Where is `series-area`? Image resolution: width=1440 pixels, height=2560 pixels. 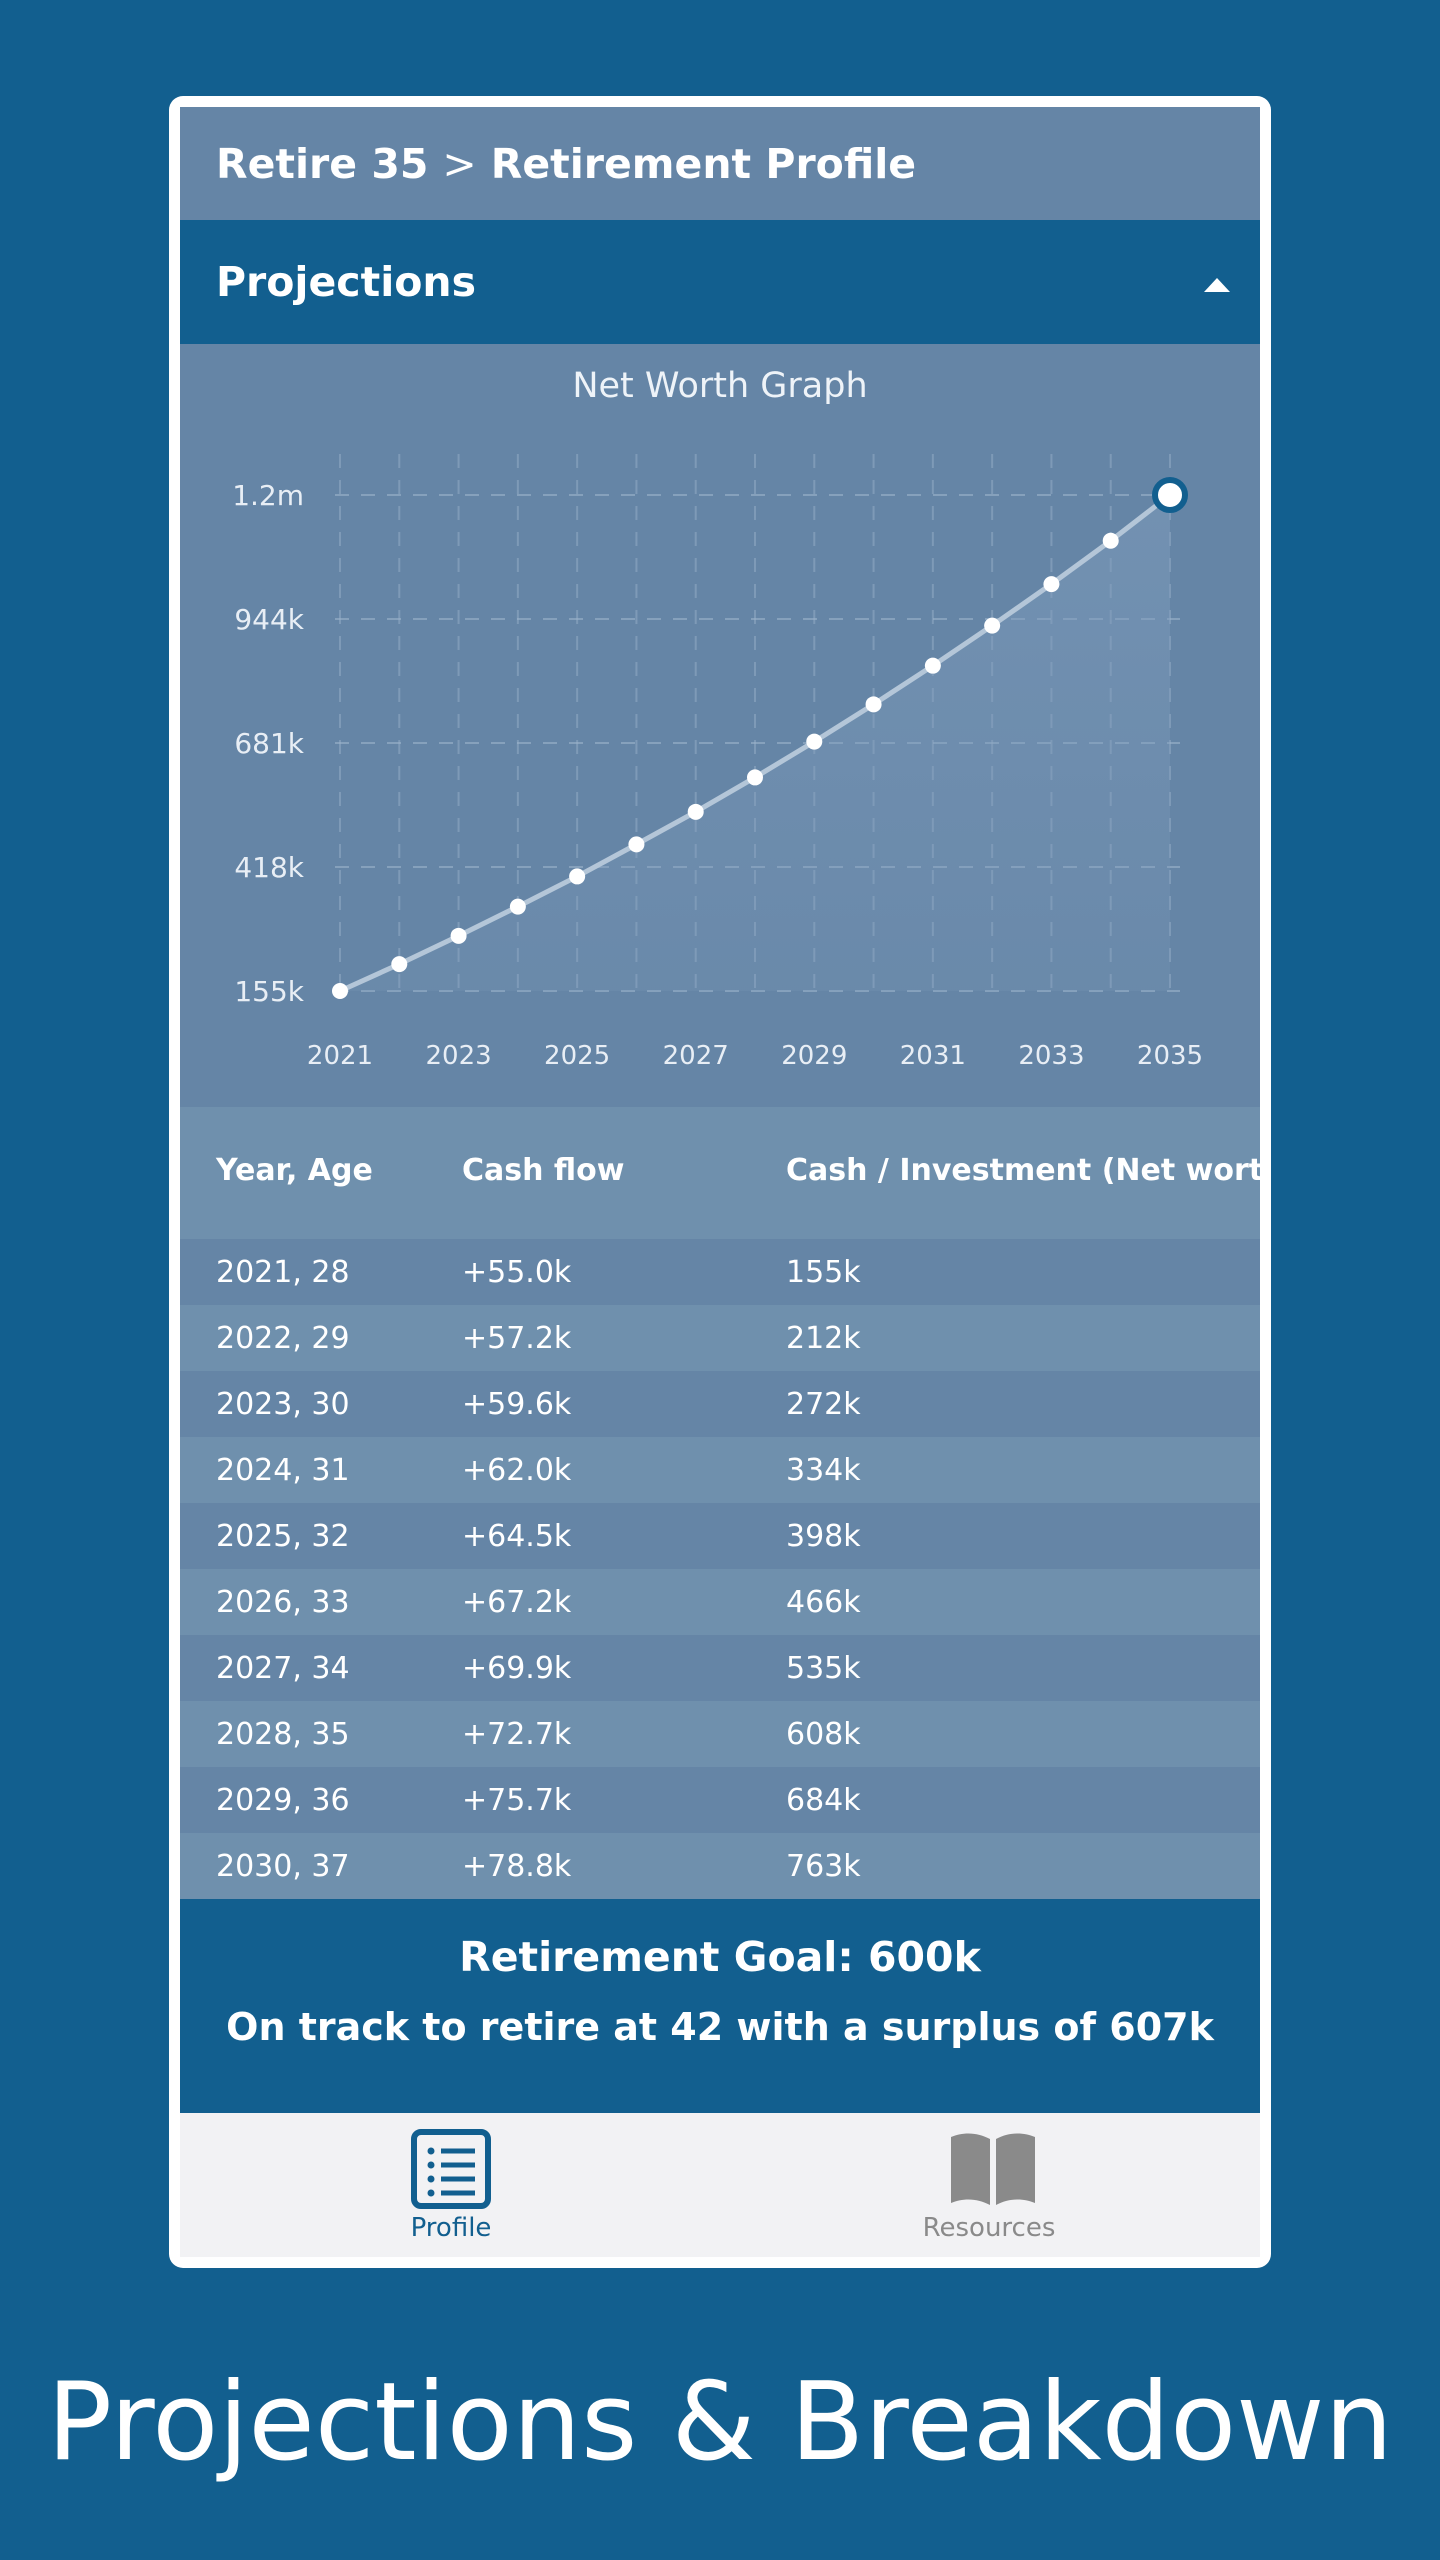
series-area is located at coordinates (755, 743).